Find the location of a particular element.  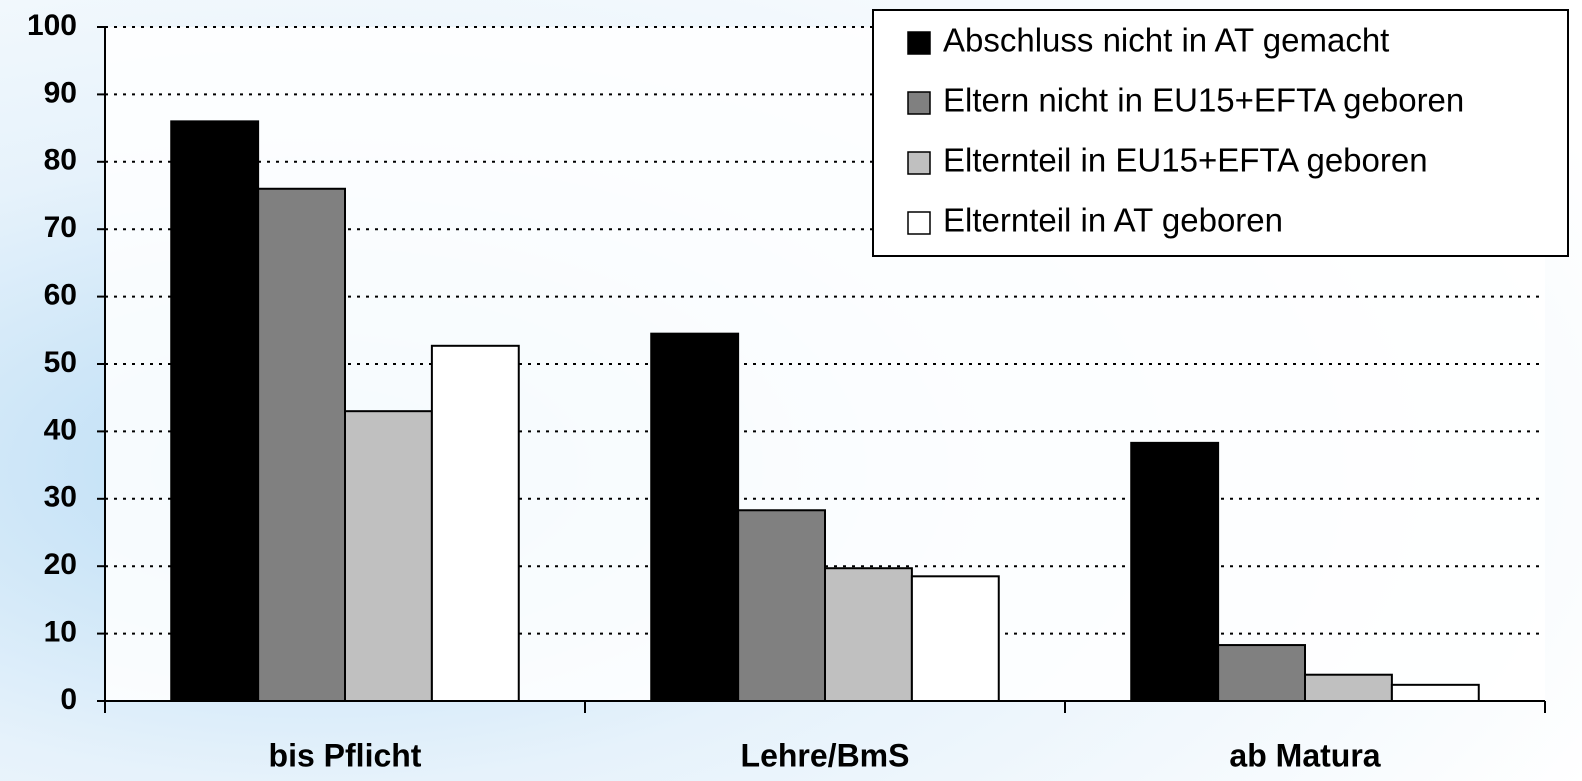

y-tick-label: 100 is located at coordinates (52, 25).